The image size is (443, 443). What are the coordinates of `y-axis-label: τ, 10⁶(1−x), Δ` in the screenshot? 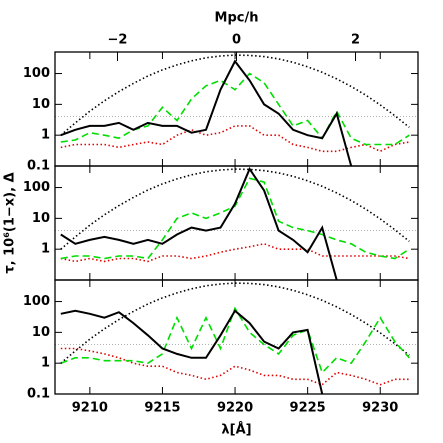 It's located at (10, 222).